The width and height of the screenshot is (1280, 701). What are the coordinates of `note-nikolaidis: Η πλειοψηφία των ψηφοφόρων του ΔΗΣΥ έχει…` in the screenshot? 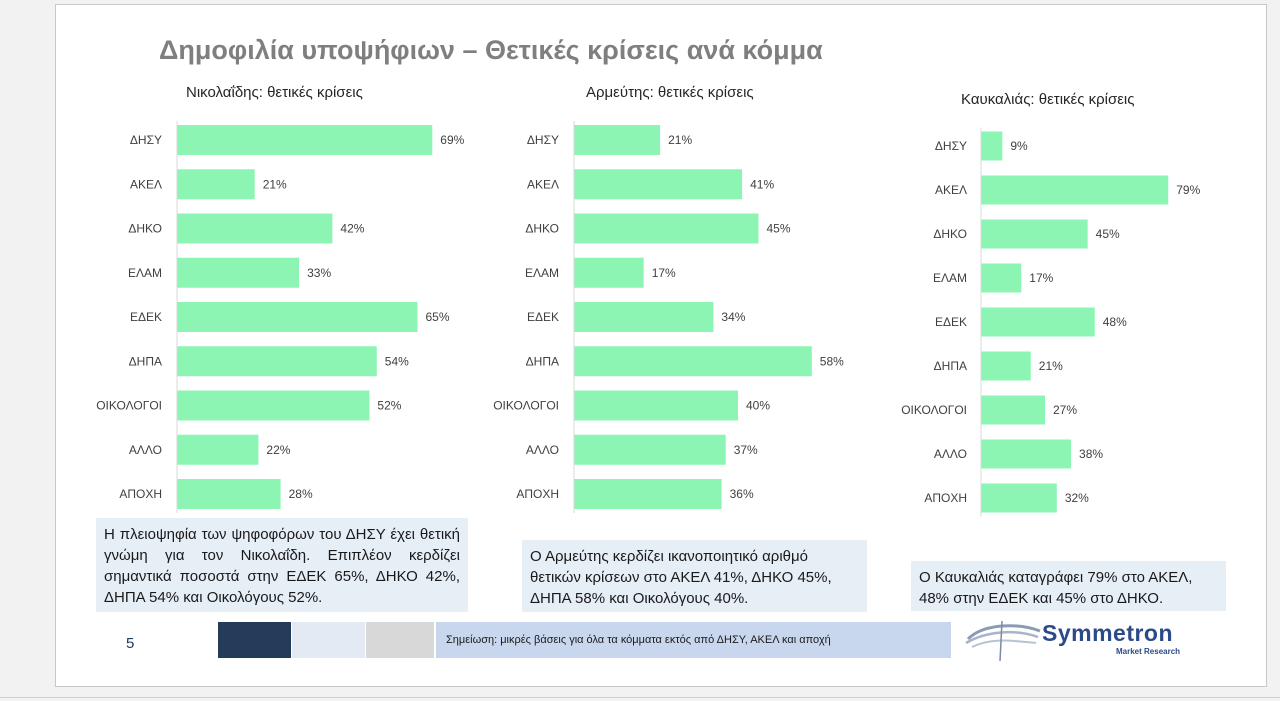 It's located at (282, 565).